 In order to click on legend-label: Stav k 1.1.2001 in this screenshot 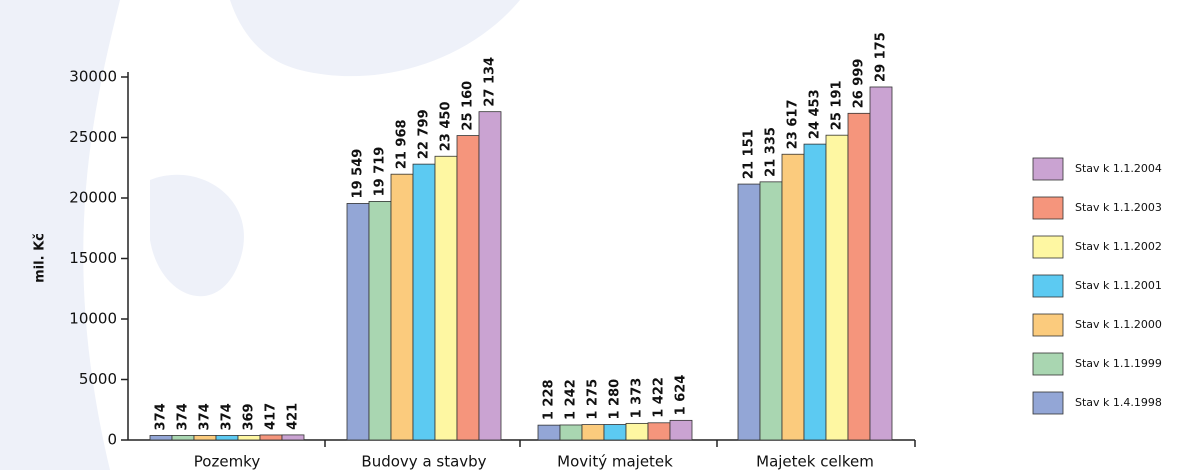, I will do `click(1118, 285)`.